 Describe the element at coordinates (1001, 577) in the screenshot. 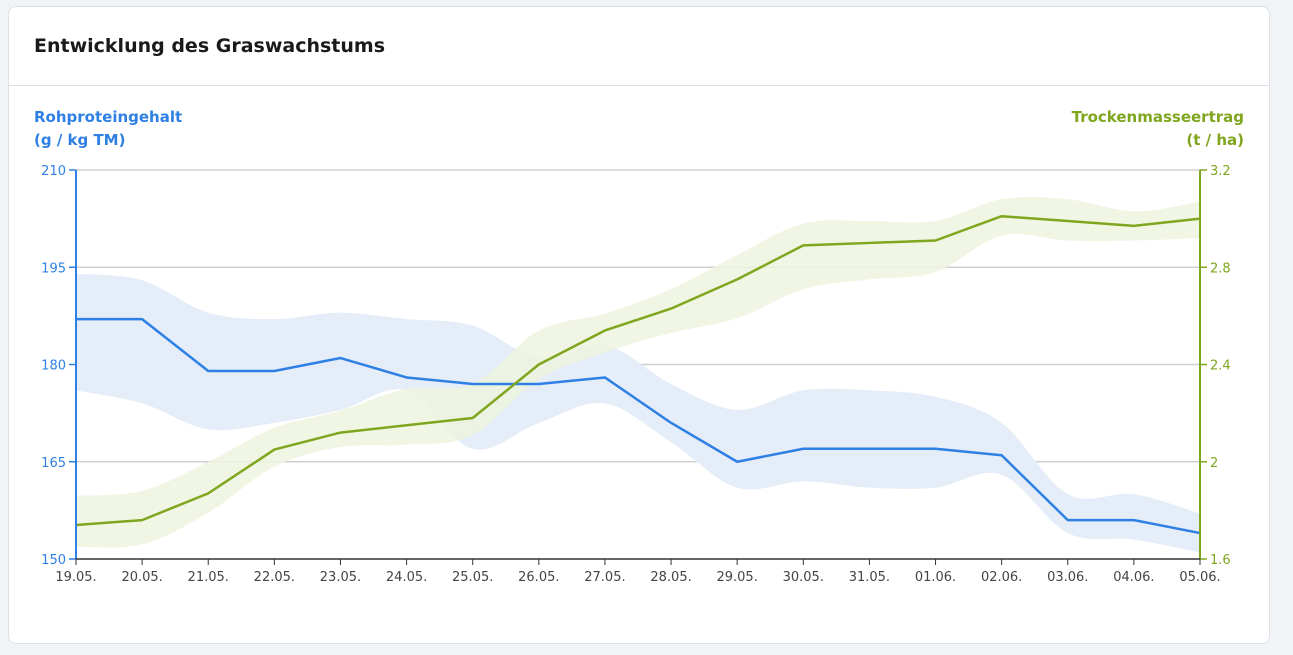

I see `x-tick-label: 02.06.` at that location.